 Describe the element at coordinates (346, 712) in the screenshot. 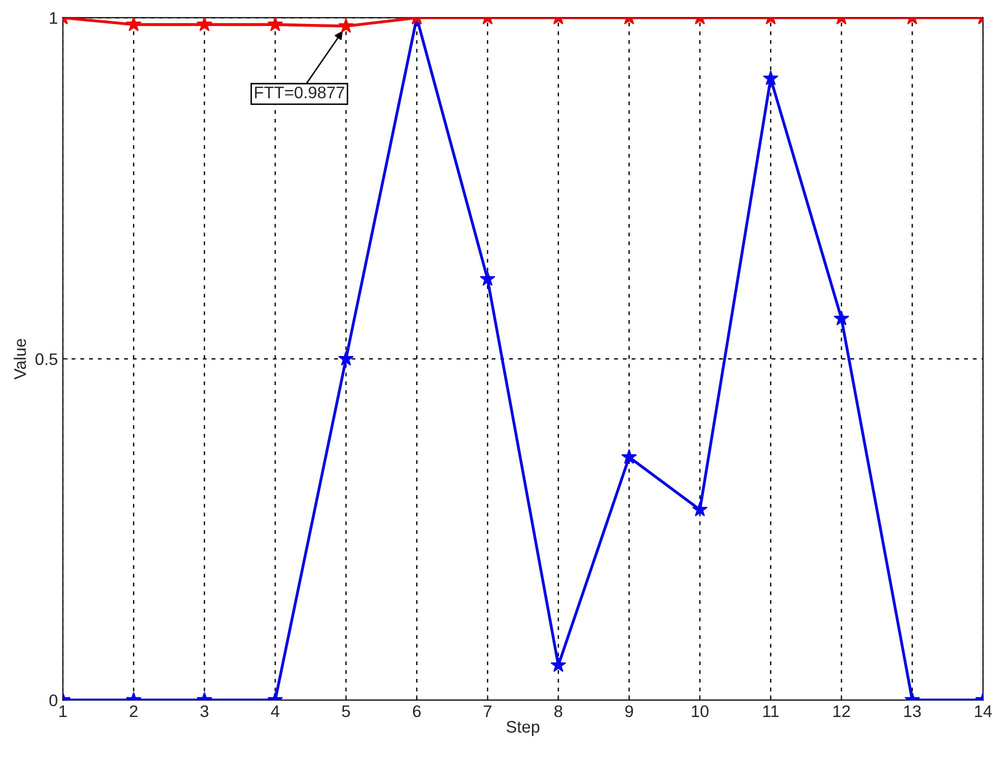

I see `x-tick-label: 5` at that location.